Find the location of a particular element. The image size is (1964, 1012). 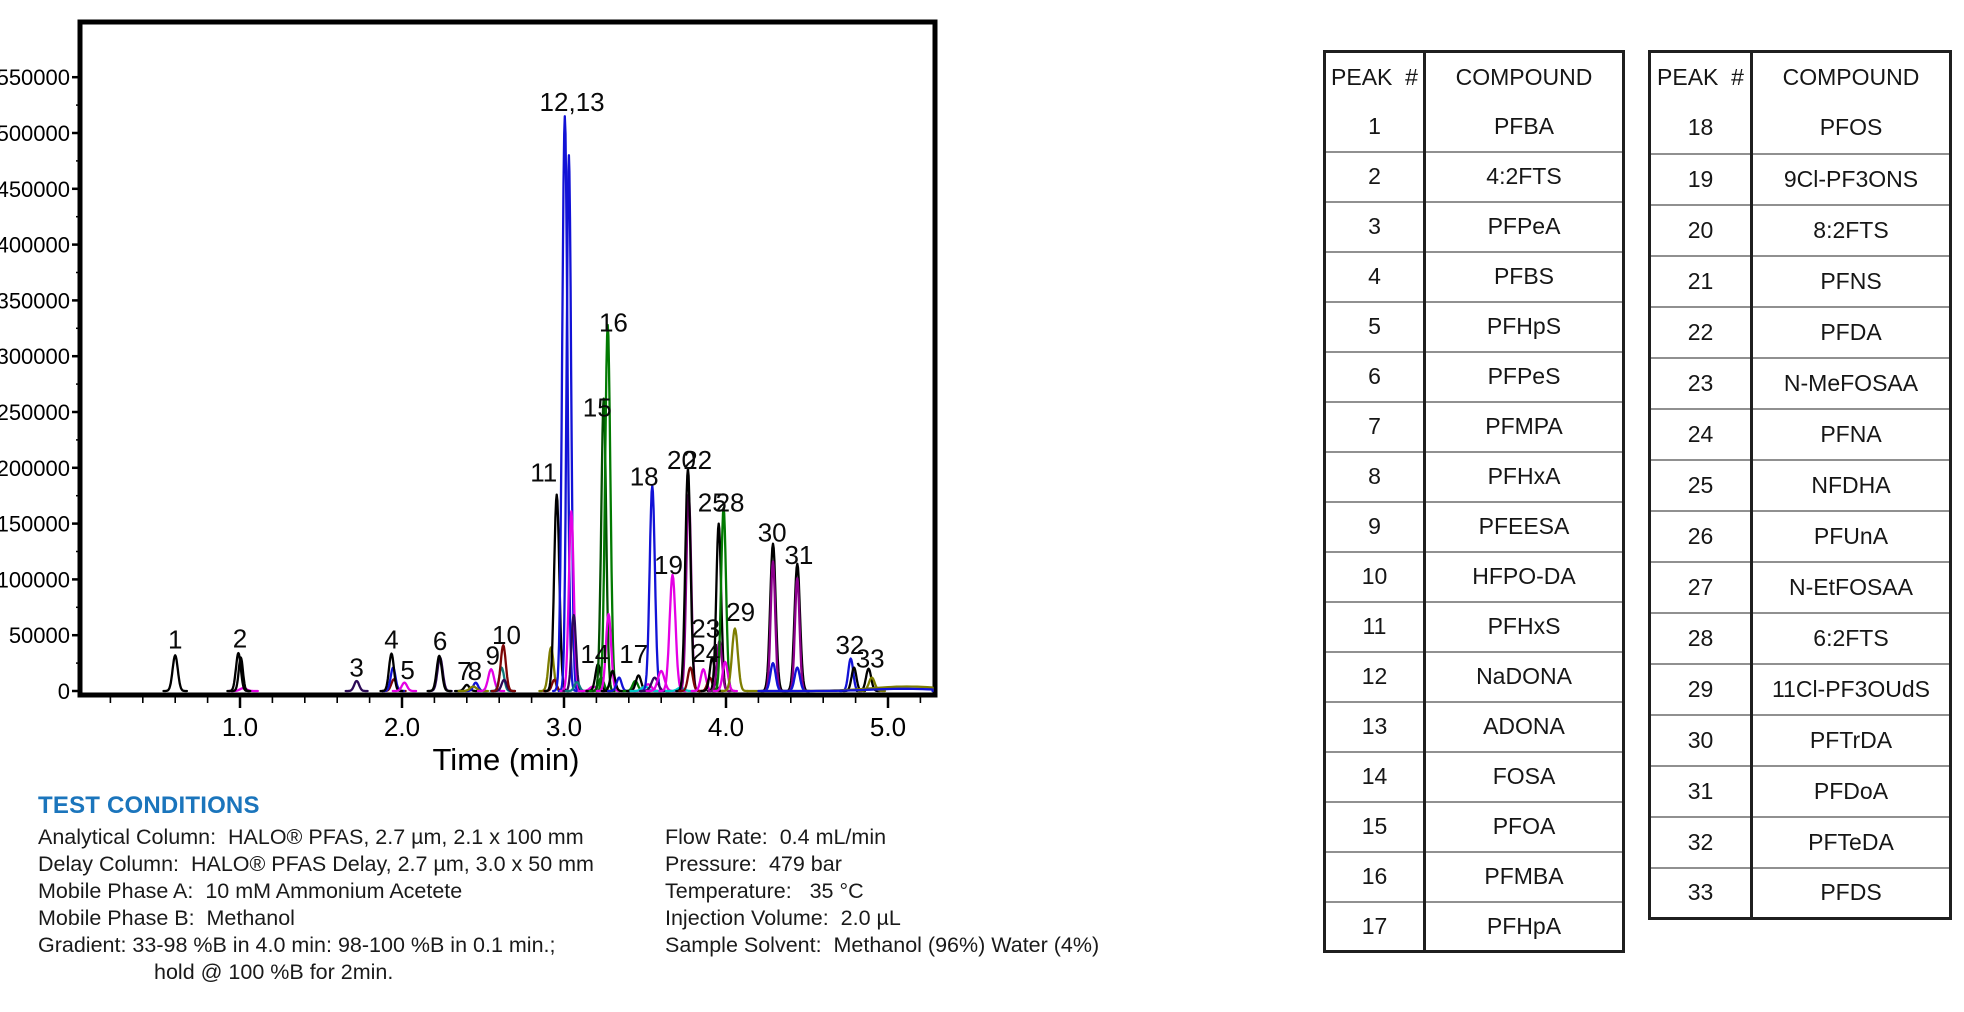

compound-cell: PFMPA is located at coordinates (1523, 426).